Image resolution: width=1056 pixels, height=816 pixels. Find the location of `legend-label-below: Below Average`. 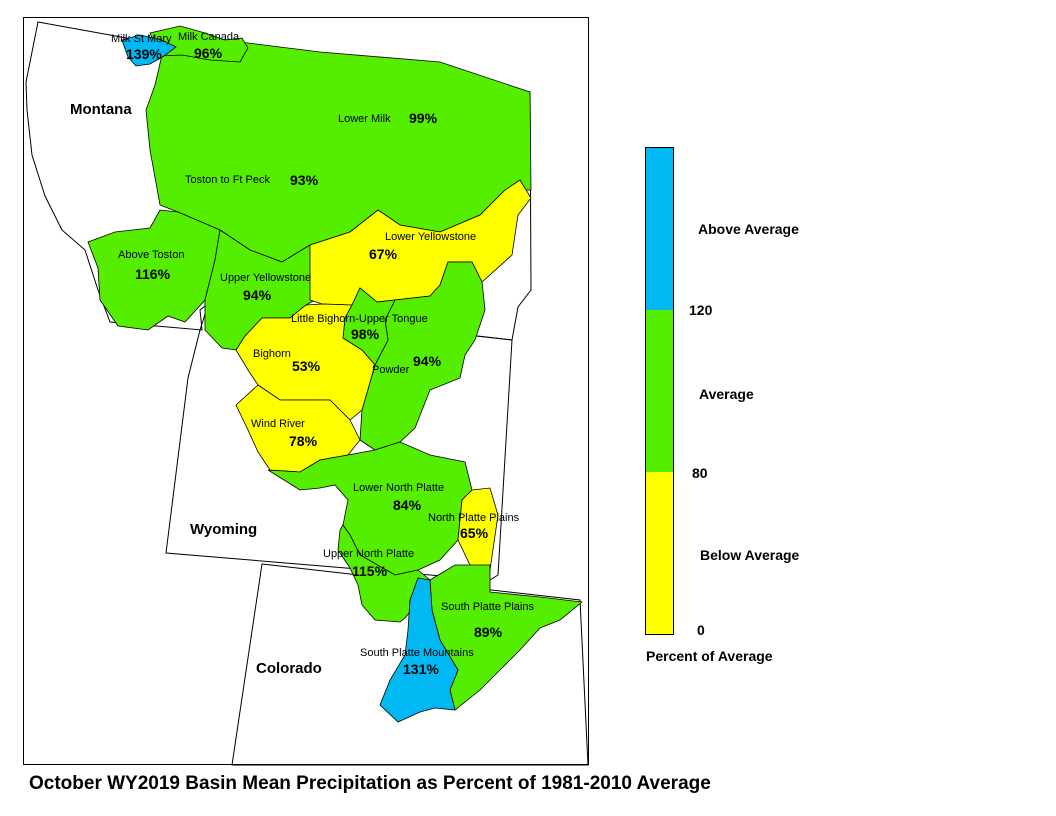

legend-label-below: Below Average is located at coordinates (750, 555).